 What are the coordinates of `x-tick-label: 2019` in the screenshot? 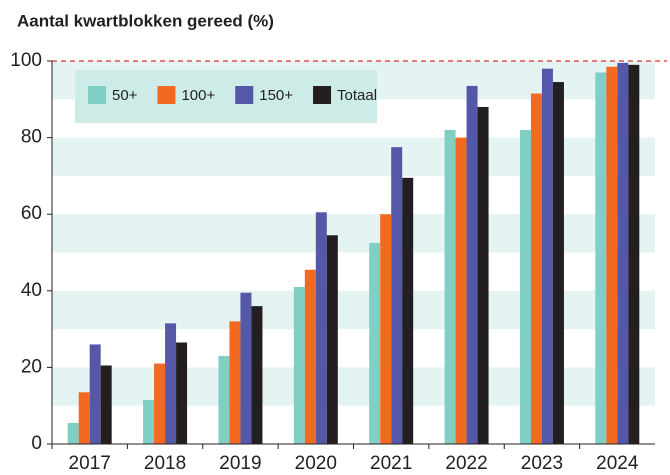 It's located at (240, 463).